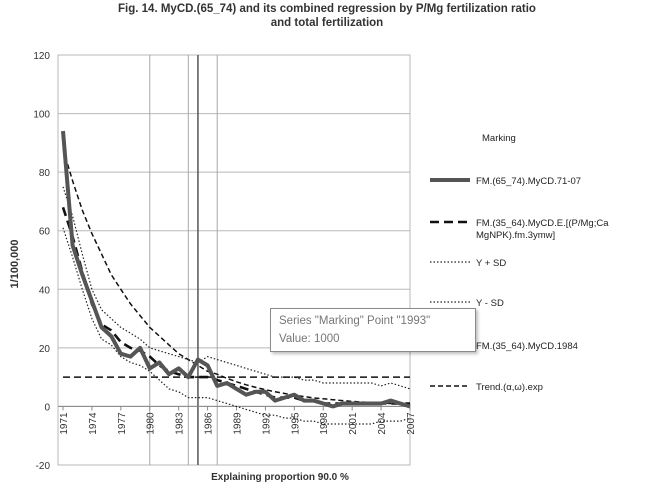 The width and height of the screenshot is (654, 490). Describe the element at coordinates (266, 423) in the screenshot. I see `x-tick-label-7: 1992` at that location.